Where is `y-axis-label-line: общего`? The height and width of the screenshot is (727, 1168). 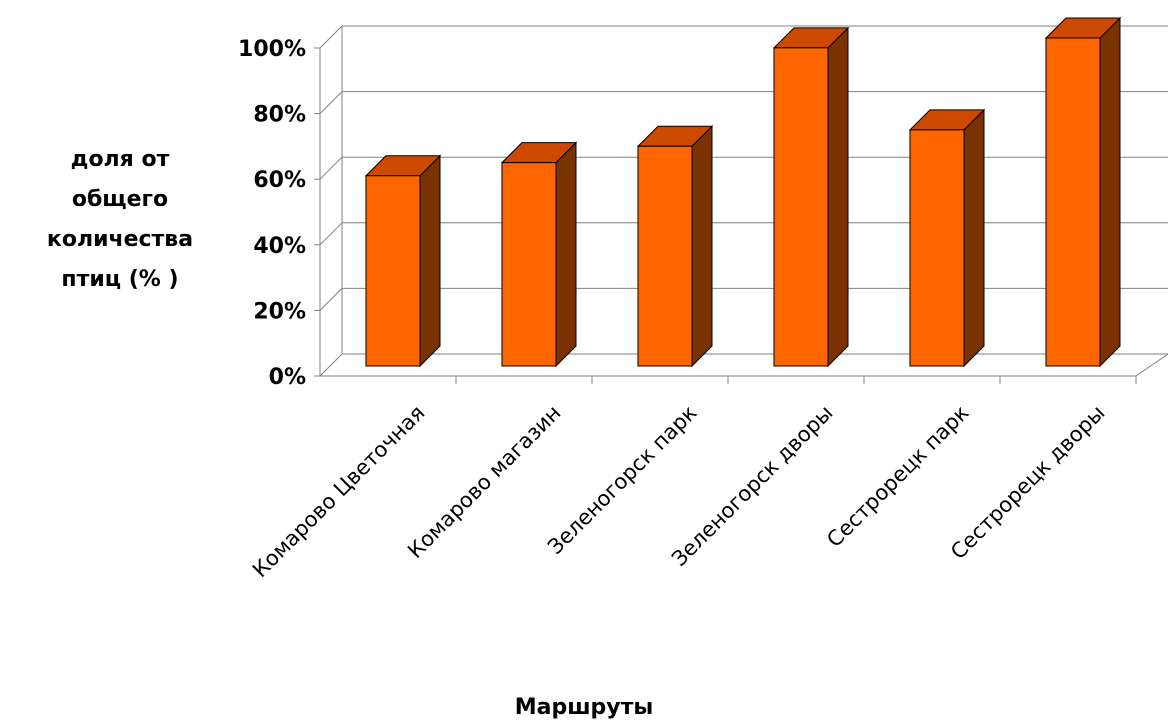
y-axis-label-line: общего is located at coordinates (120, 199).